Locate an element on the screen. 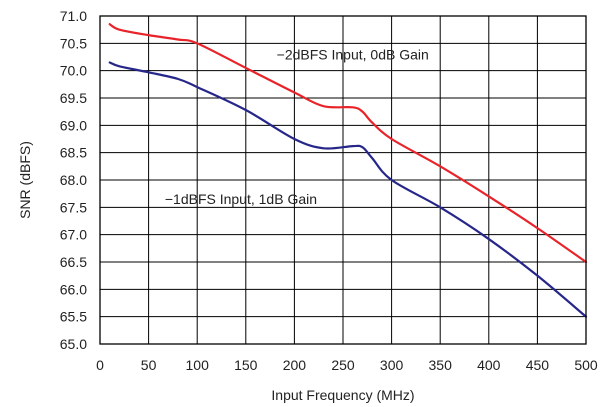 This screenshot has width=613, height=407. y-tick-label: 68.5 is located at coordinates (73, 153).